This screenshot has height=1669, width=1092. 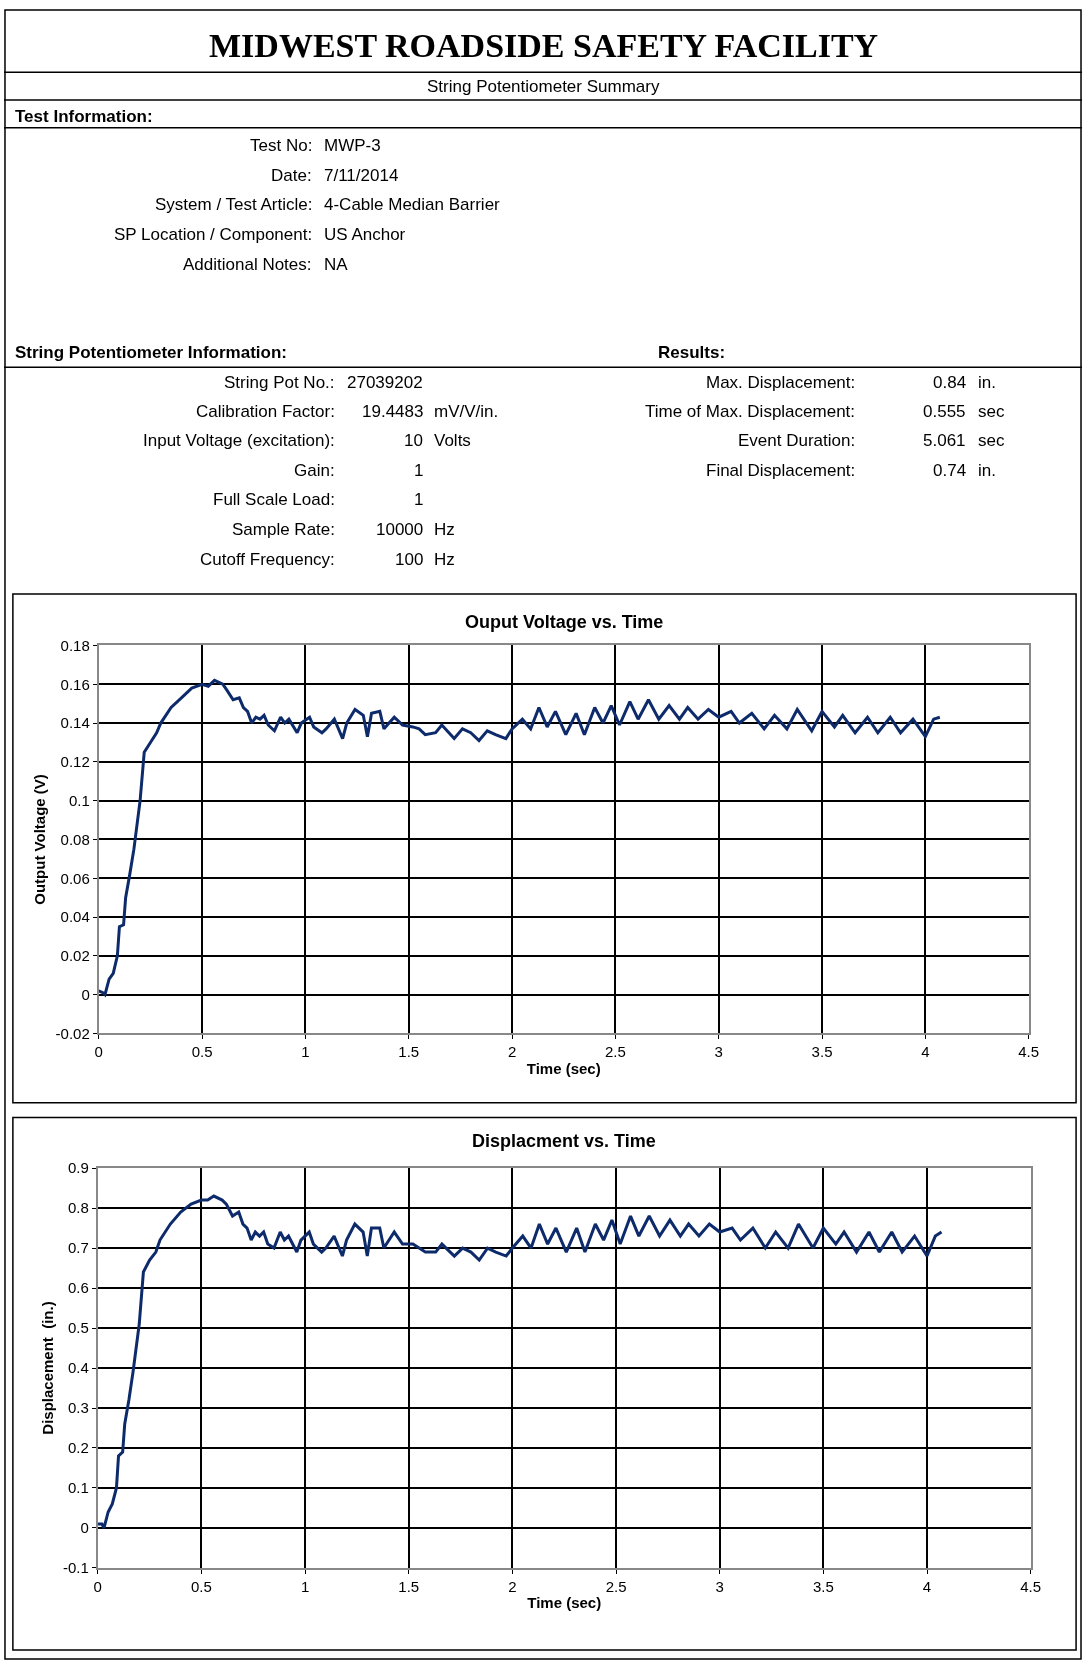 I want to click on text: Results:, so click(x=692, y=352).